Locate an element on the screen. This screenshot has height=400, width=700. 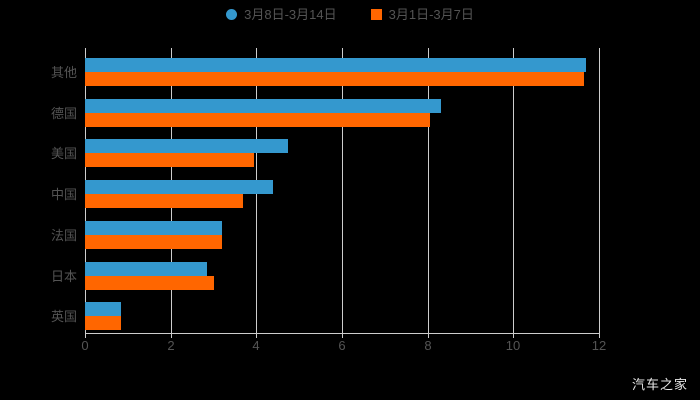
x-axis-tick-label-6: 6 is located at coordinates (342, 345).